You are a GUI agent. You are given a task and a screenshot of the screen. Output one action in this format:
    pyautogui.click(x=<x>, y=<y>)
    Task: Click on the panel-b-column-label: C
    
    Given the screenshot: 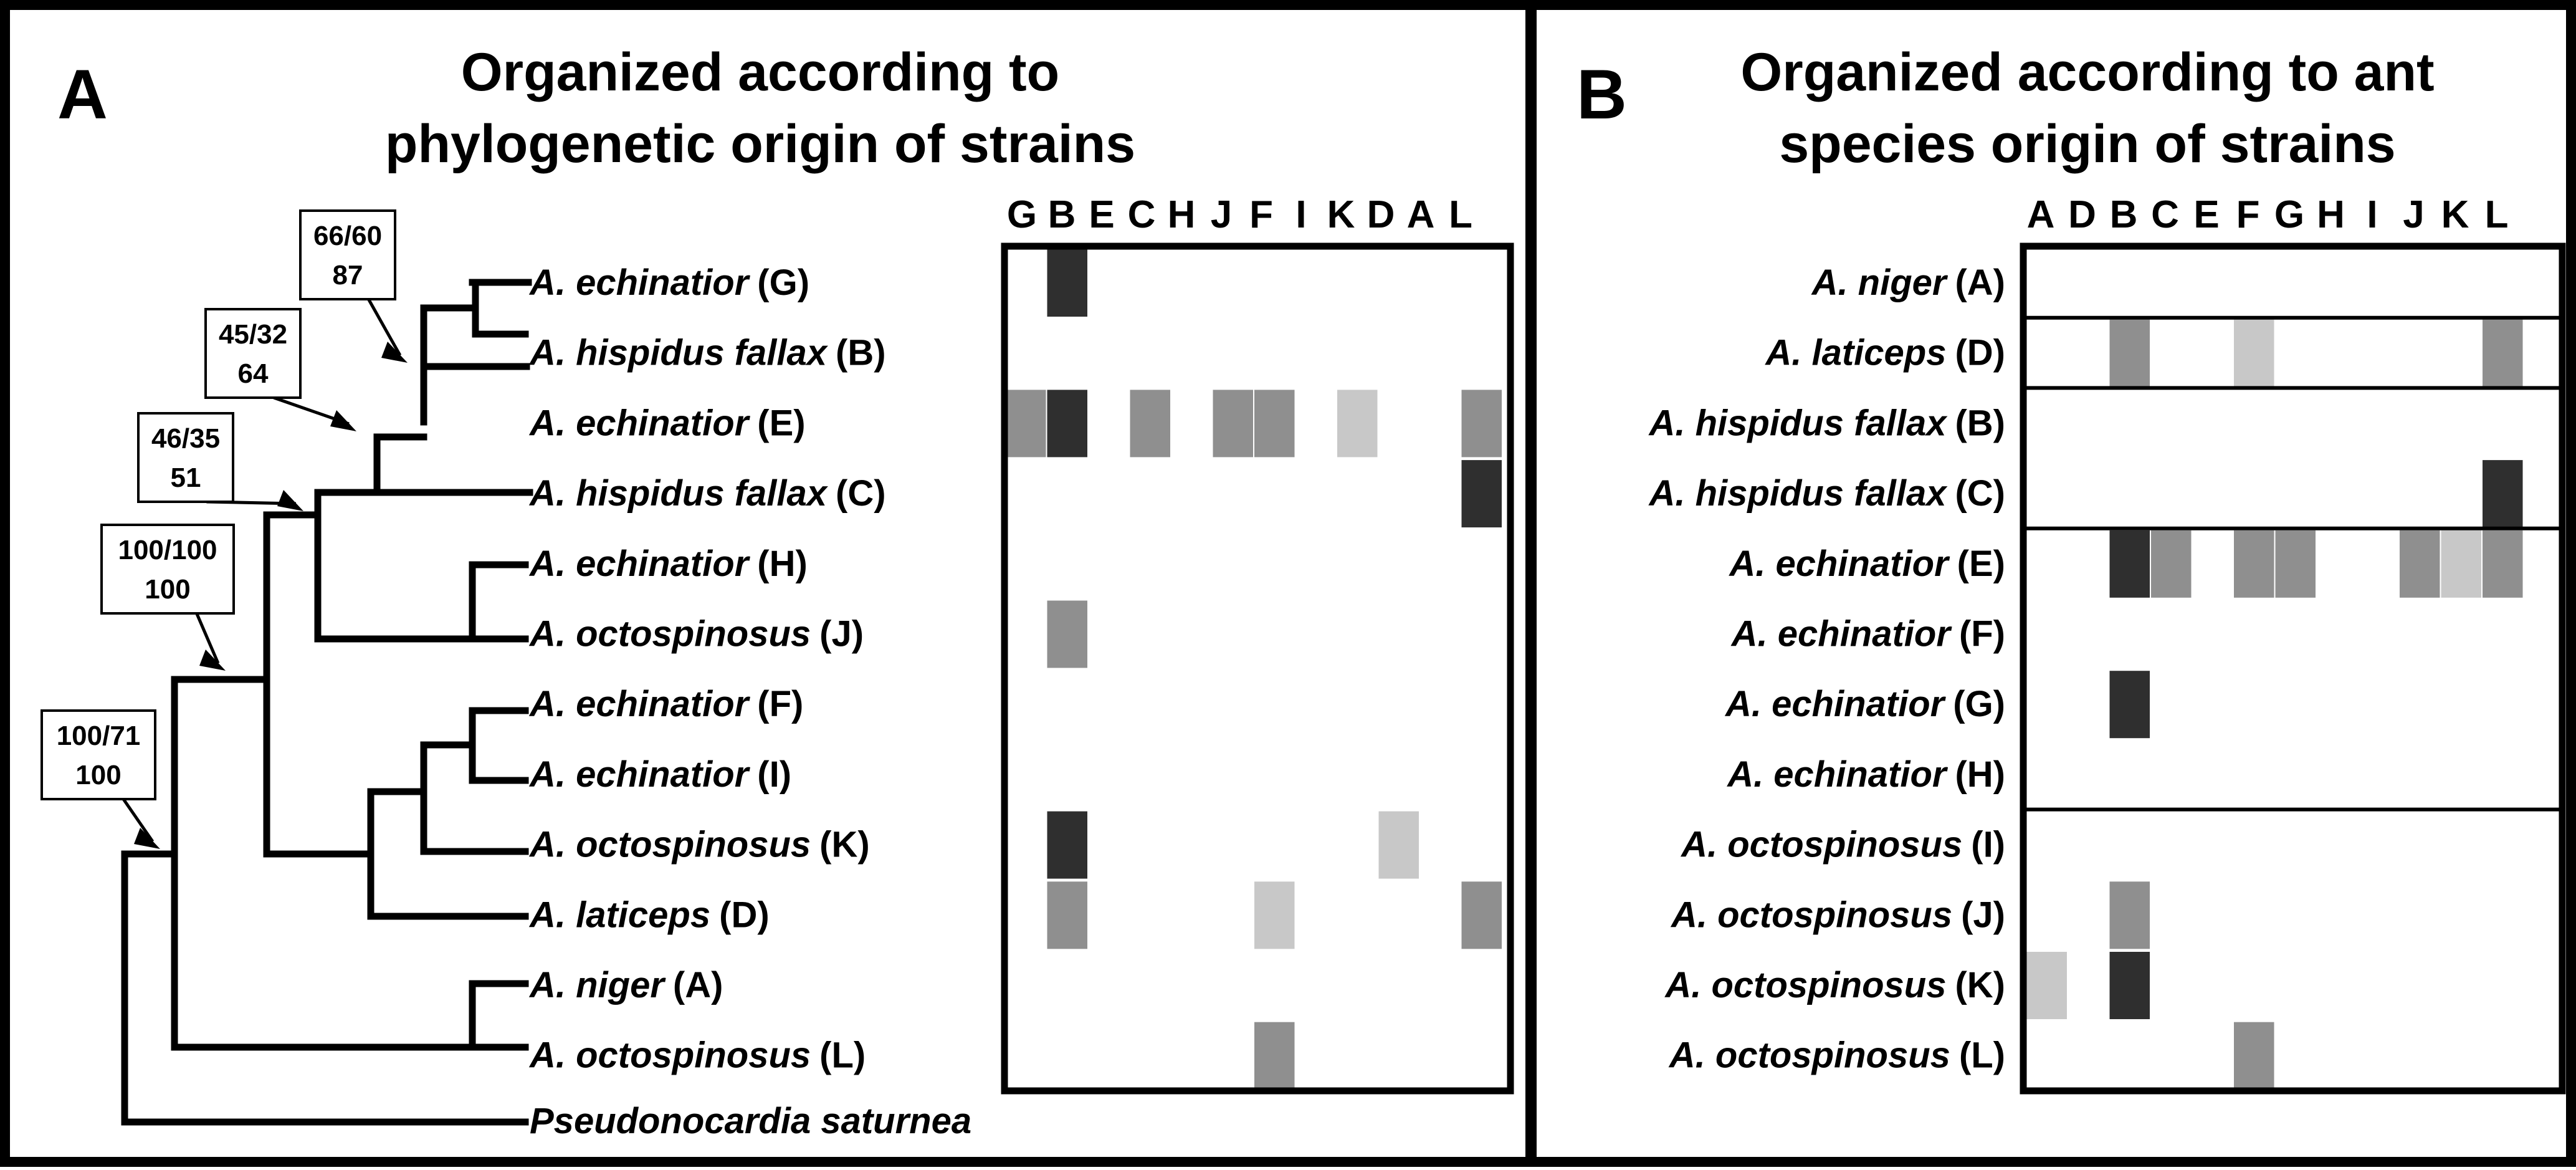 What is the action you would take?
    pyautogui.click(x=2165, y=214)
    